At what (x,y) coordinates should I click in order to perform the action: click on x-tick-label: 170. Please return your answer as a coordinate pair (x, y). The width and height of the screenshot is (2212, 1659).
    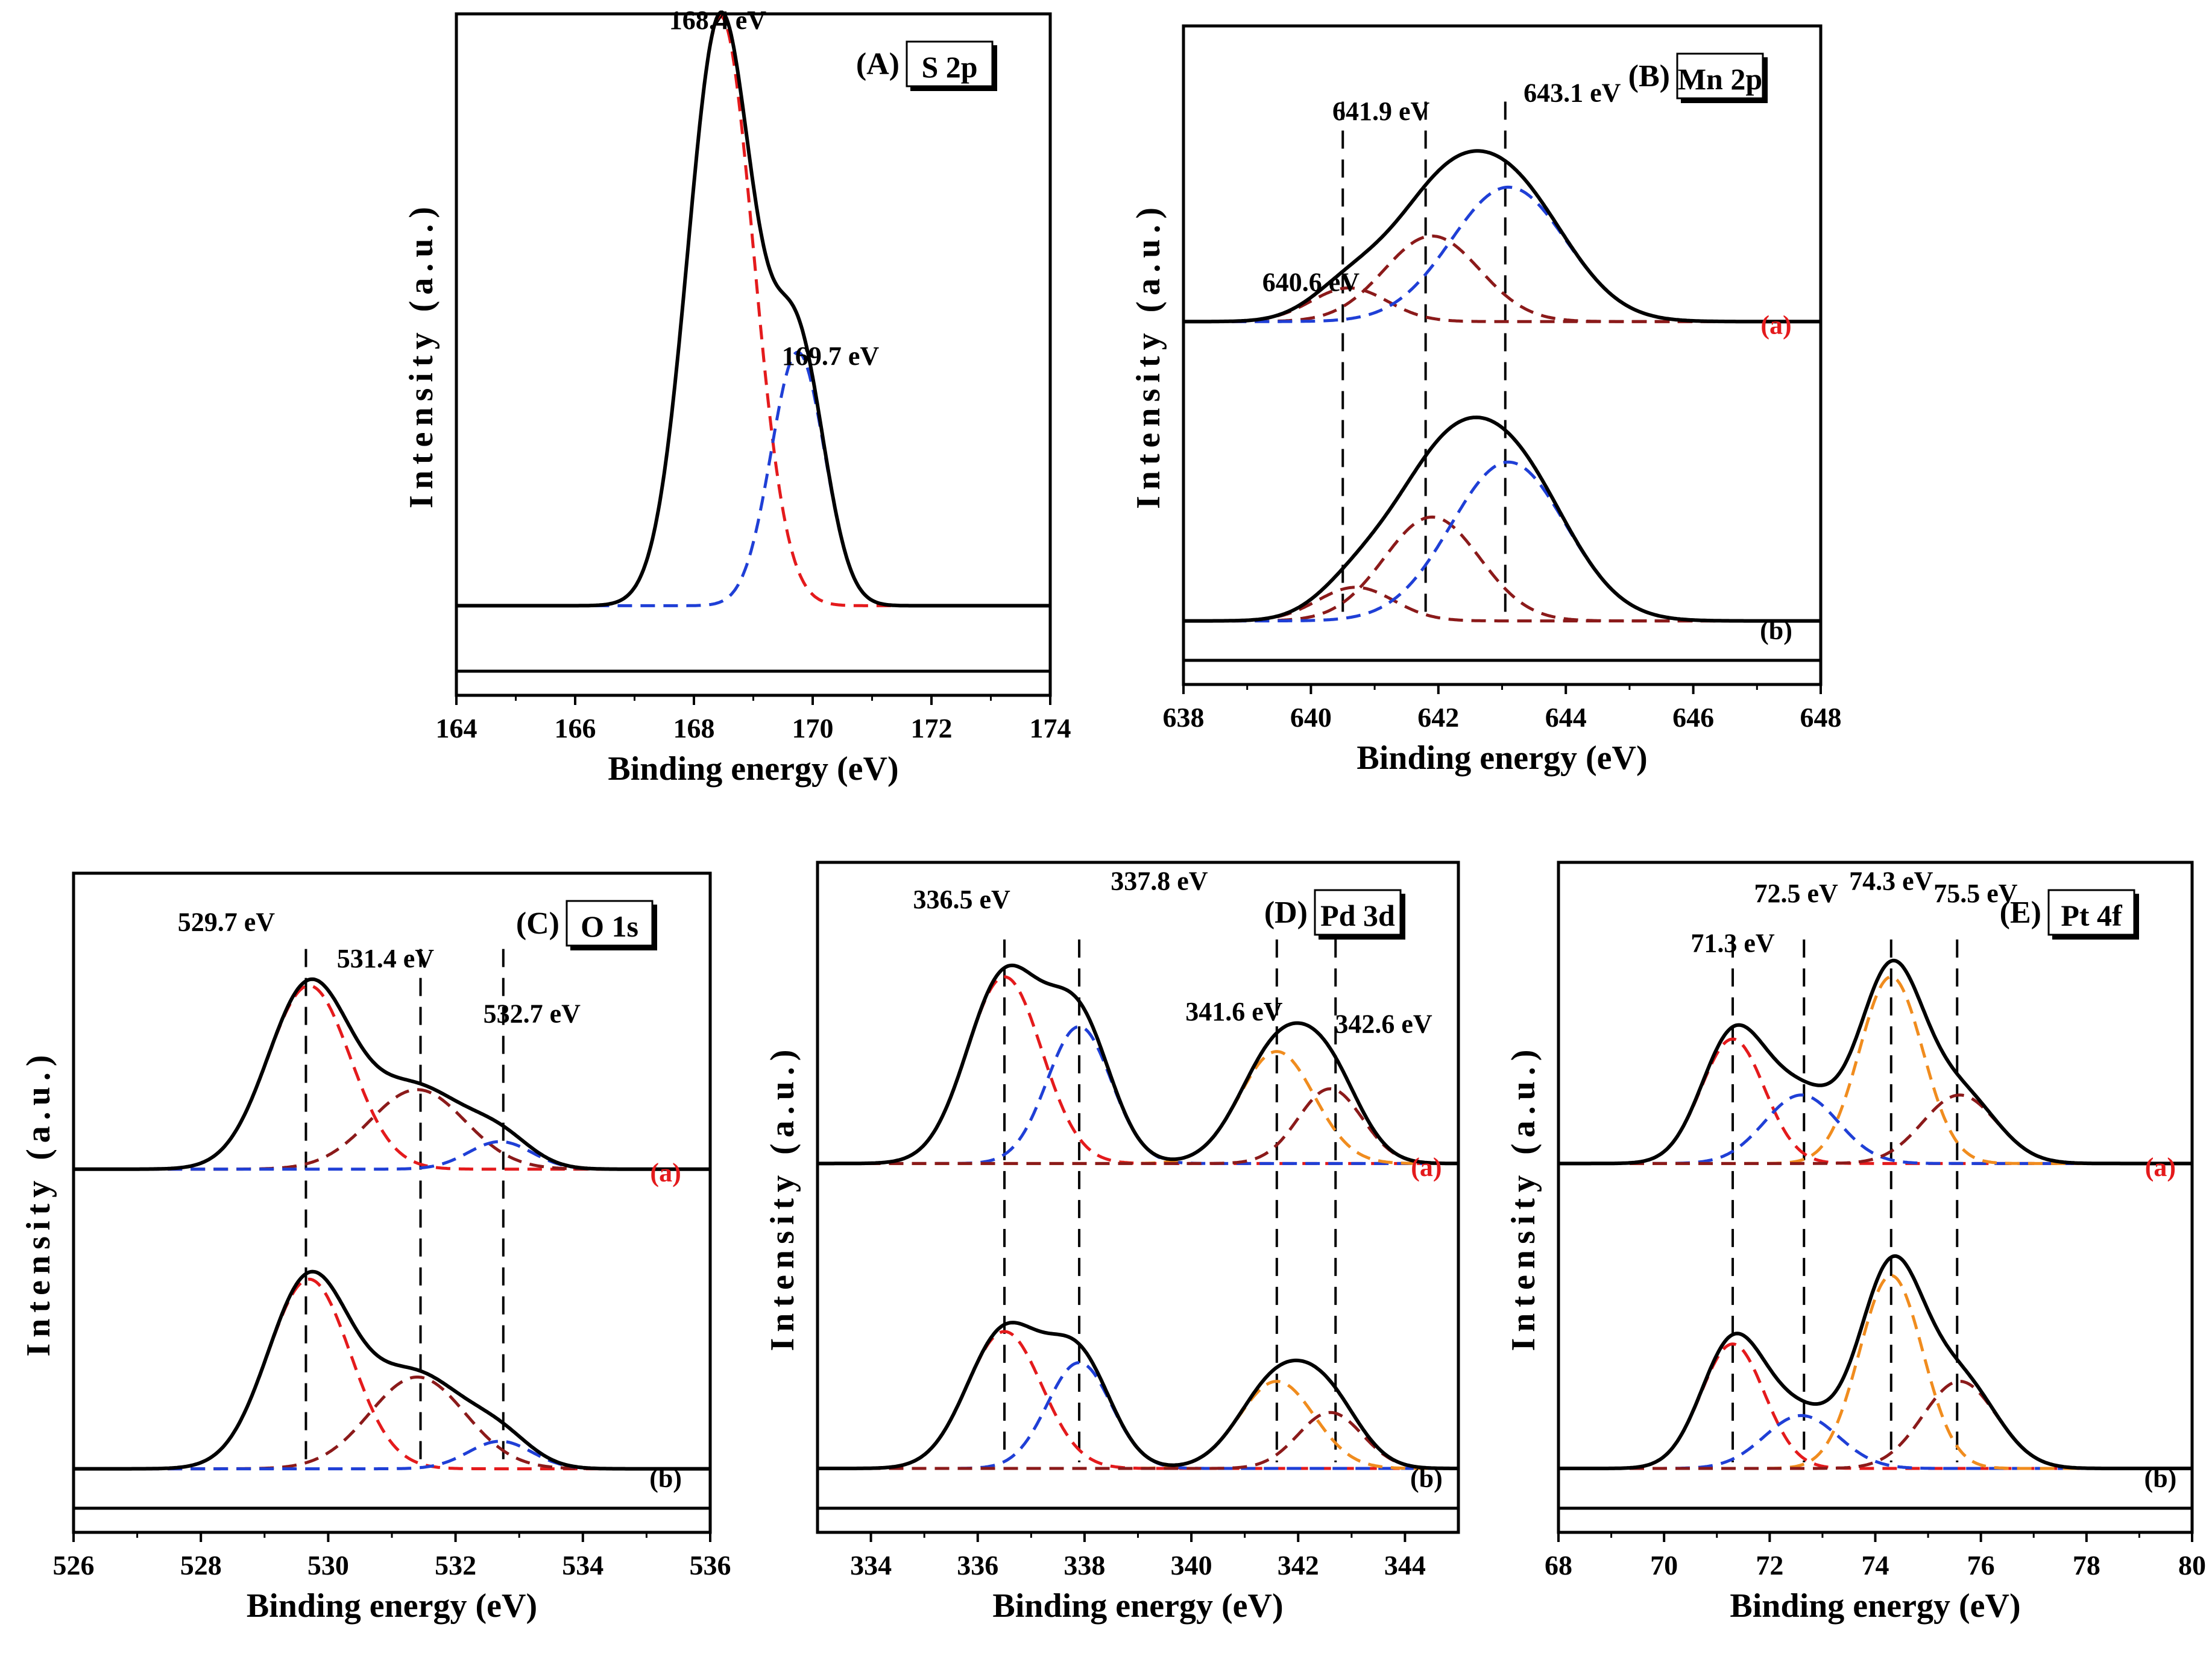
    Looking at the image, I should click on (813, 728).